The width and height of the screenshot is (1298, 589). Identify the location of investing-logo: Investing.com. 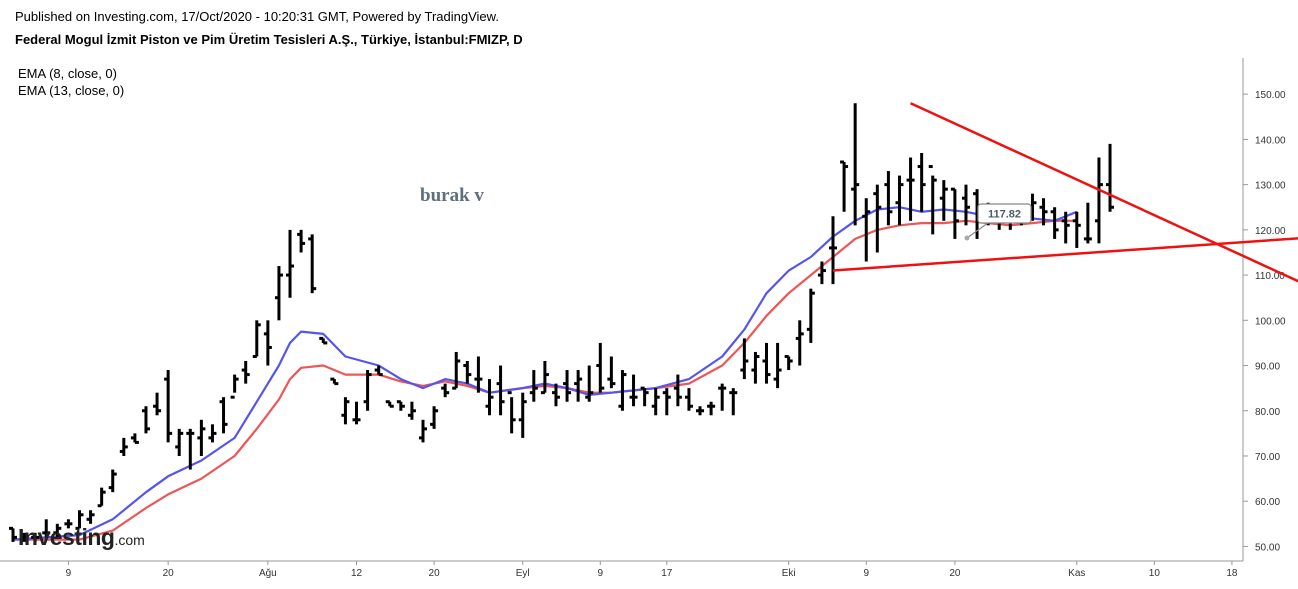
(81, 537).